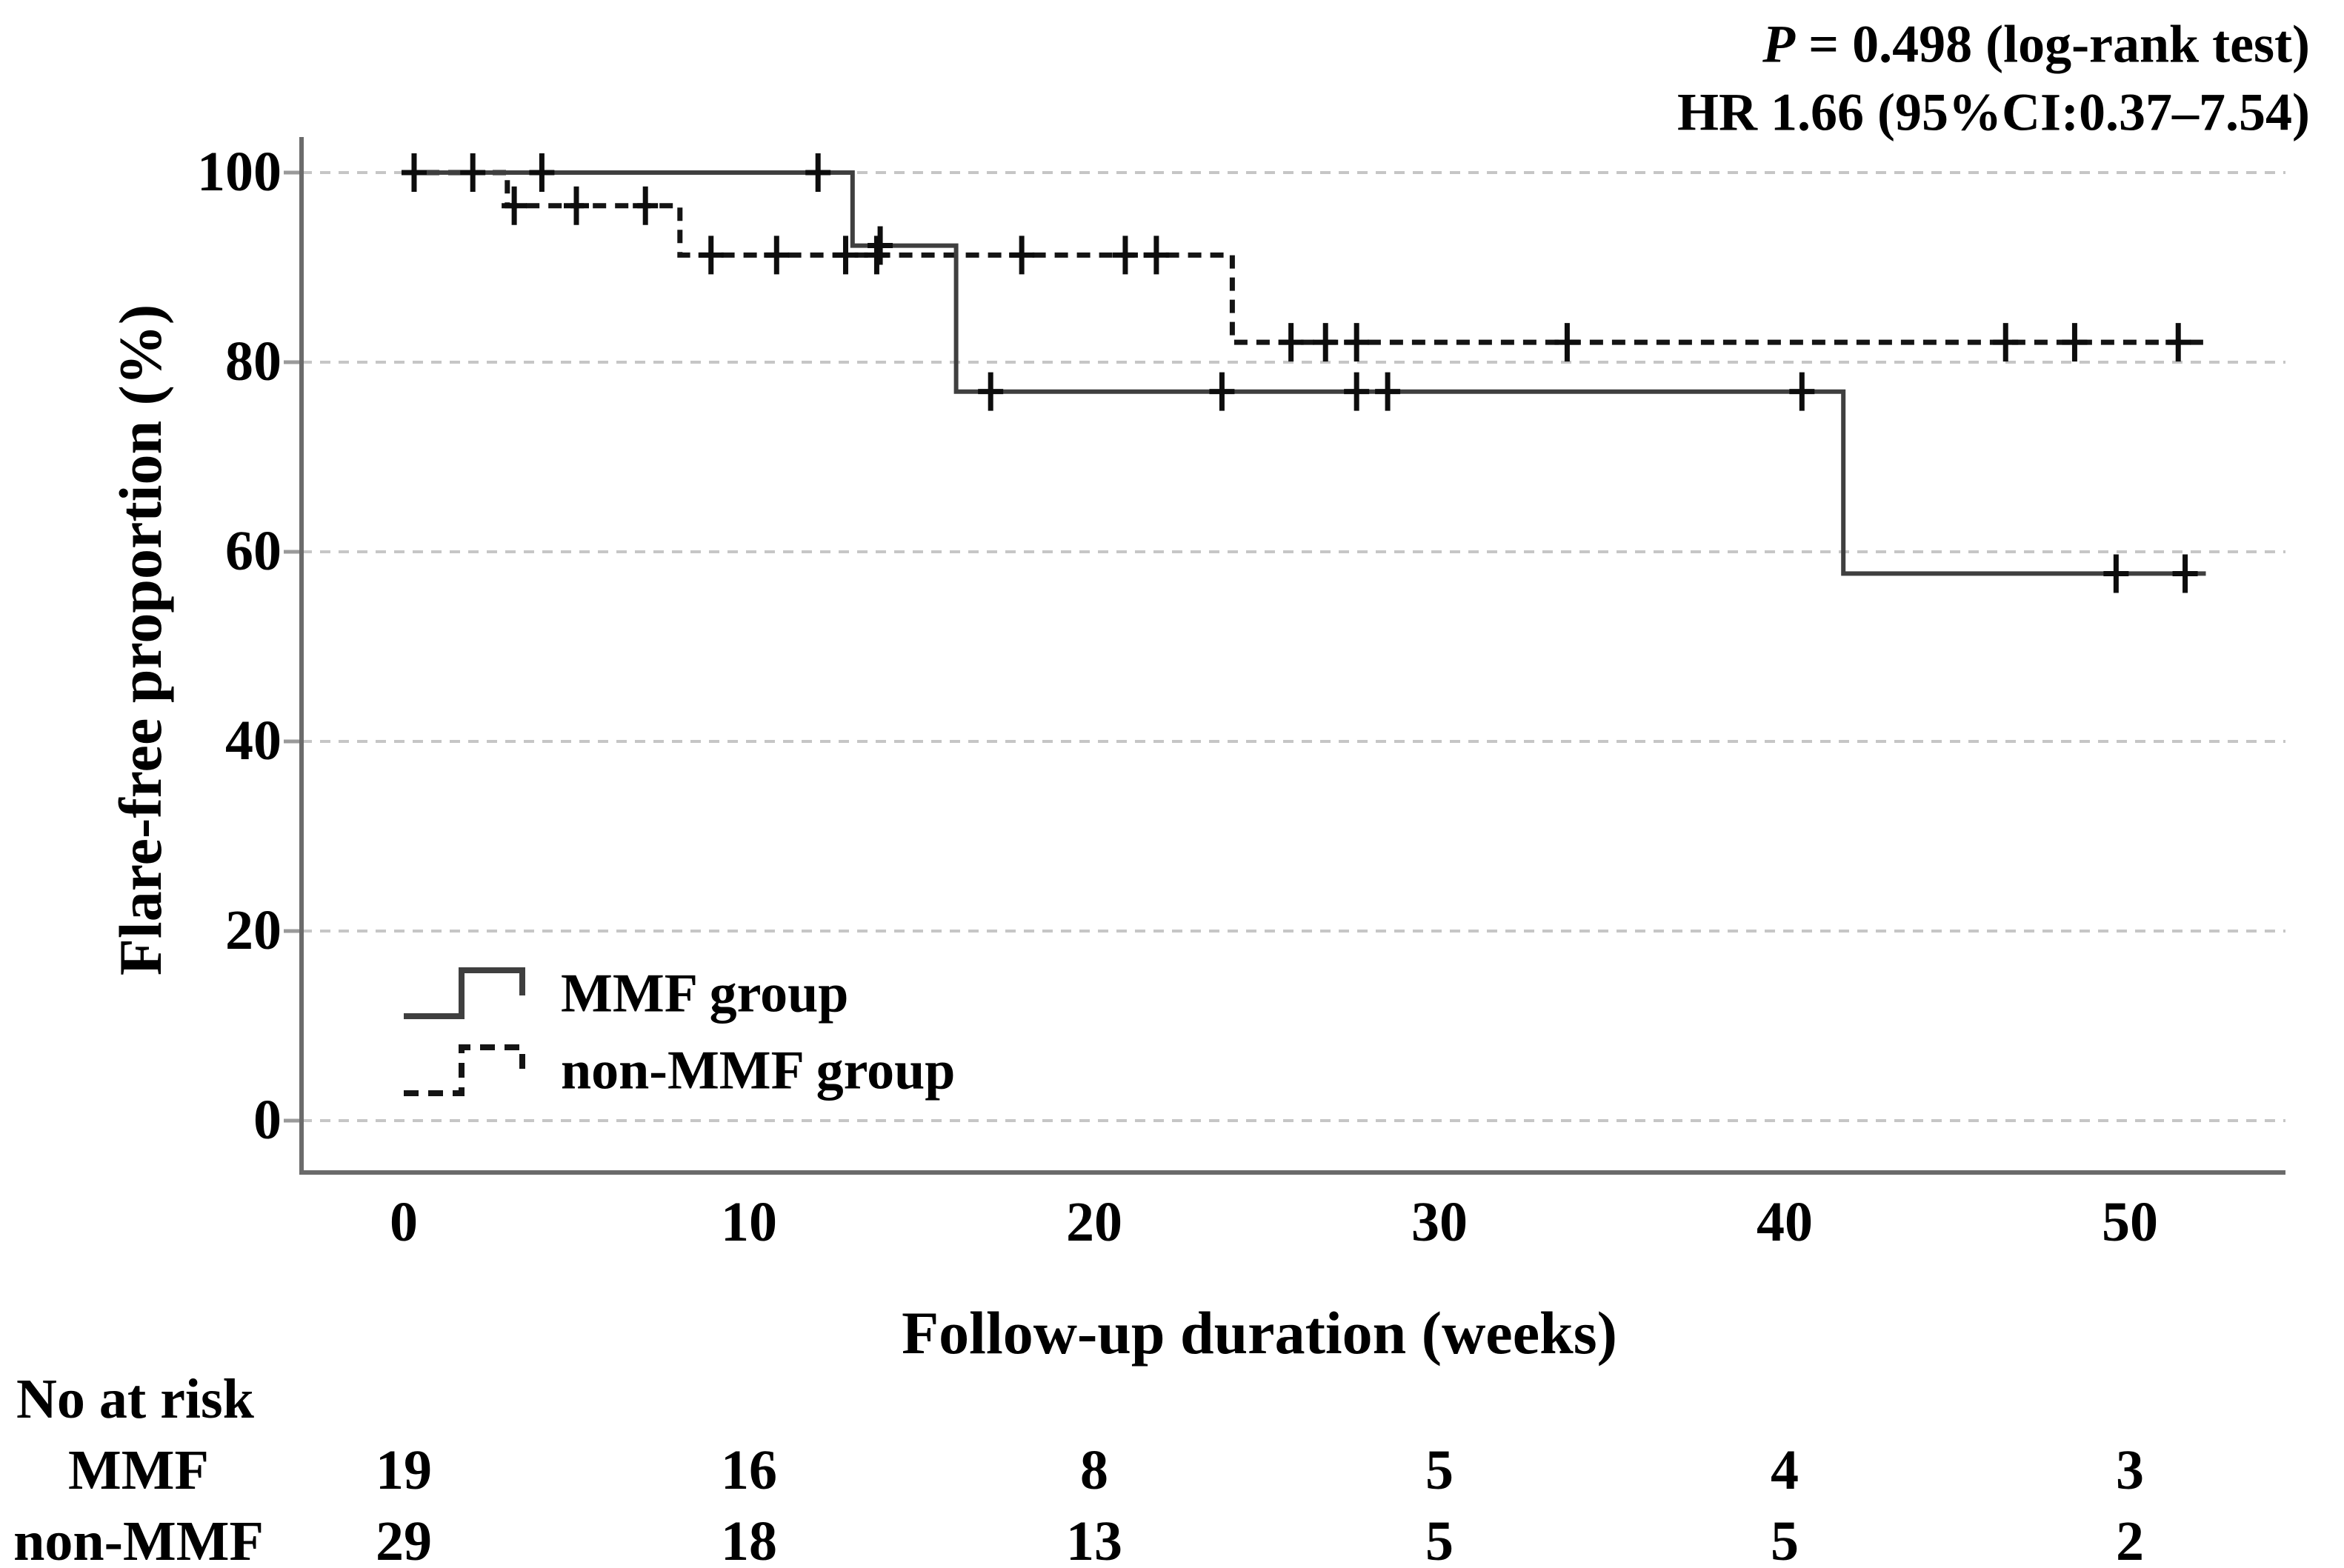  What do you see at coordinates (705, 994) in the screenshot?
I see `legend-label-mmf: MMF group` at bounding box center [705, 994].